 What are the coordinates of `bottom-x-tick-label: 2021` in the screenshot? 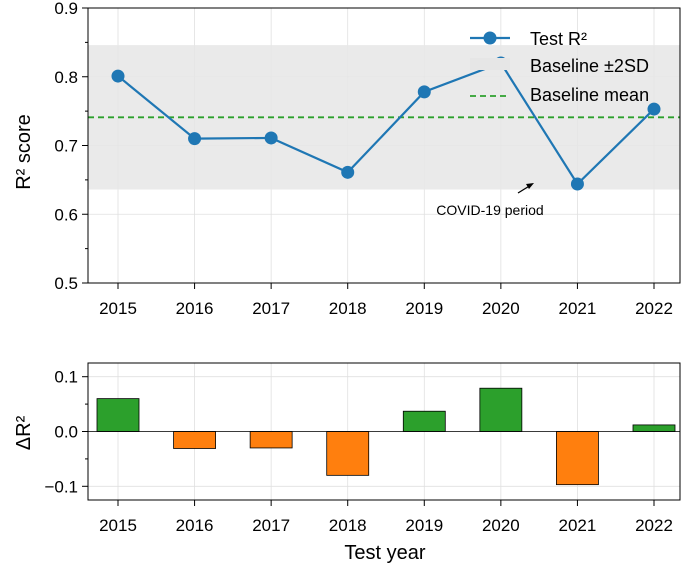 It's located at (578, 525).